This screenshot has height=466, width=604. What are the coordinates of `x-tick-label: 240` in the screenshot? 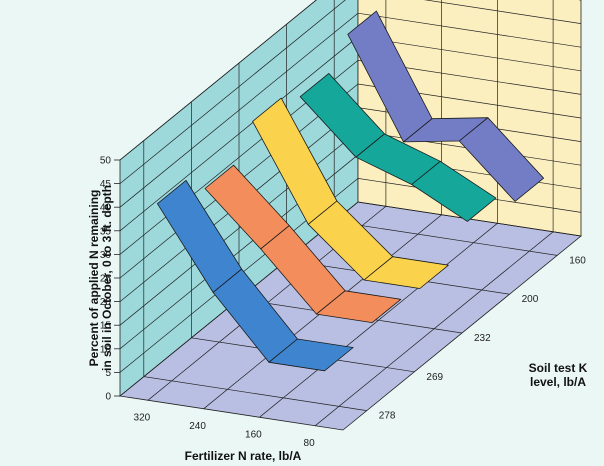 It's located at (197, 426).